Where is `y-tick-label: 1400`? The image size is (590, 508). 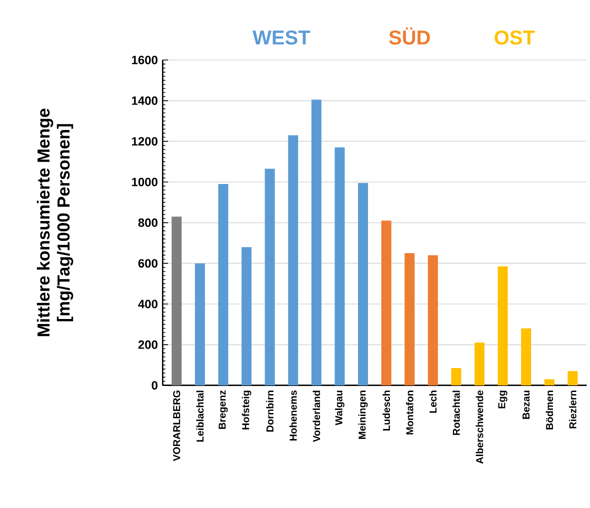
y-tick-label: 1400 is located at coordinates (145, 100).